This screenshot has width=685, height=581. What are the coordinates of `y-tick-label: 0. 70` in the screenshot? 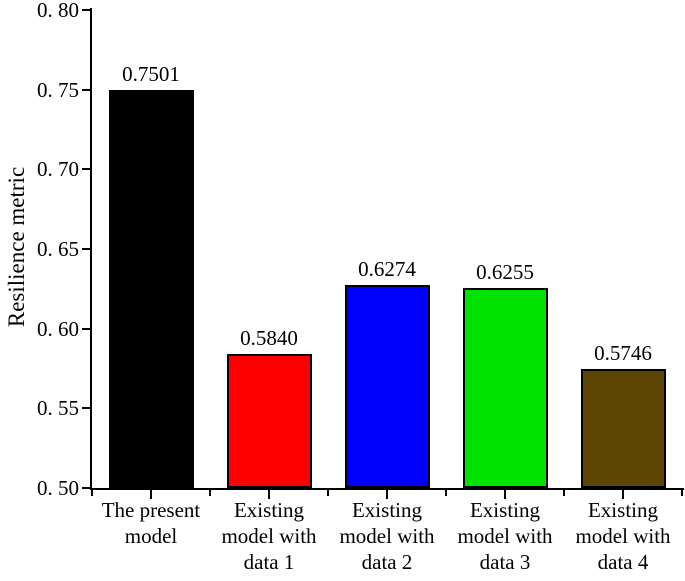 It's located at (58, 169).